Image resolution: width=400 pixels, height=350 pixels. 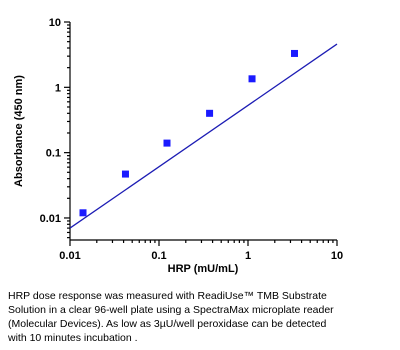 I want to click on y-axis-title: Absorbance (450 nm), so click(x=19, y=131).